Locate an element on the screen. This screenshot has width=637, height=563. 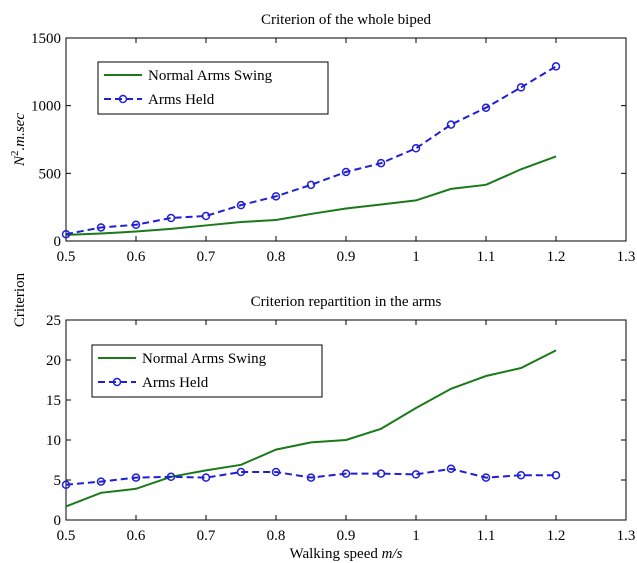
chart-2-legend: Normal Arms Swing Arms Held is located at coordinates (207, 371).